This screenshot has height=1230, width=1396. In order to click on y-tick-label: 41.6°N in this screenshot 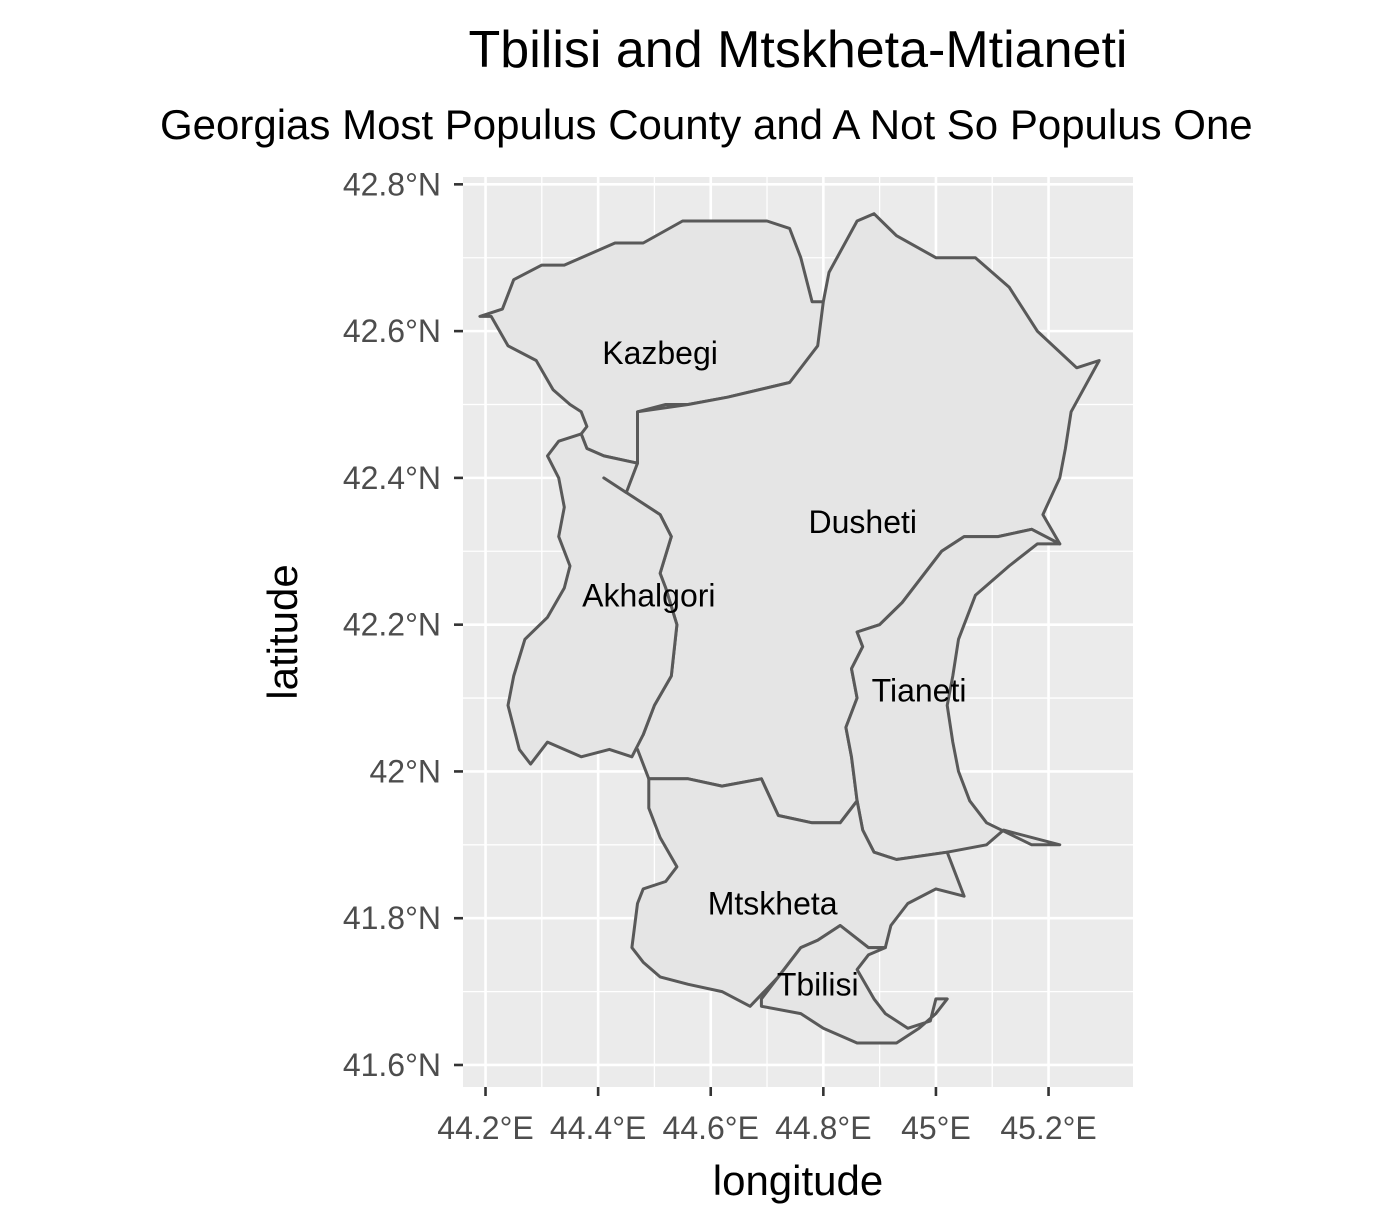, I will do `click(392, 1065)`.